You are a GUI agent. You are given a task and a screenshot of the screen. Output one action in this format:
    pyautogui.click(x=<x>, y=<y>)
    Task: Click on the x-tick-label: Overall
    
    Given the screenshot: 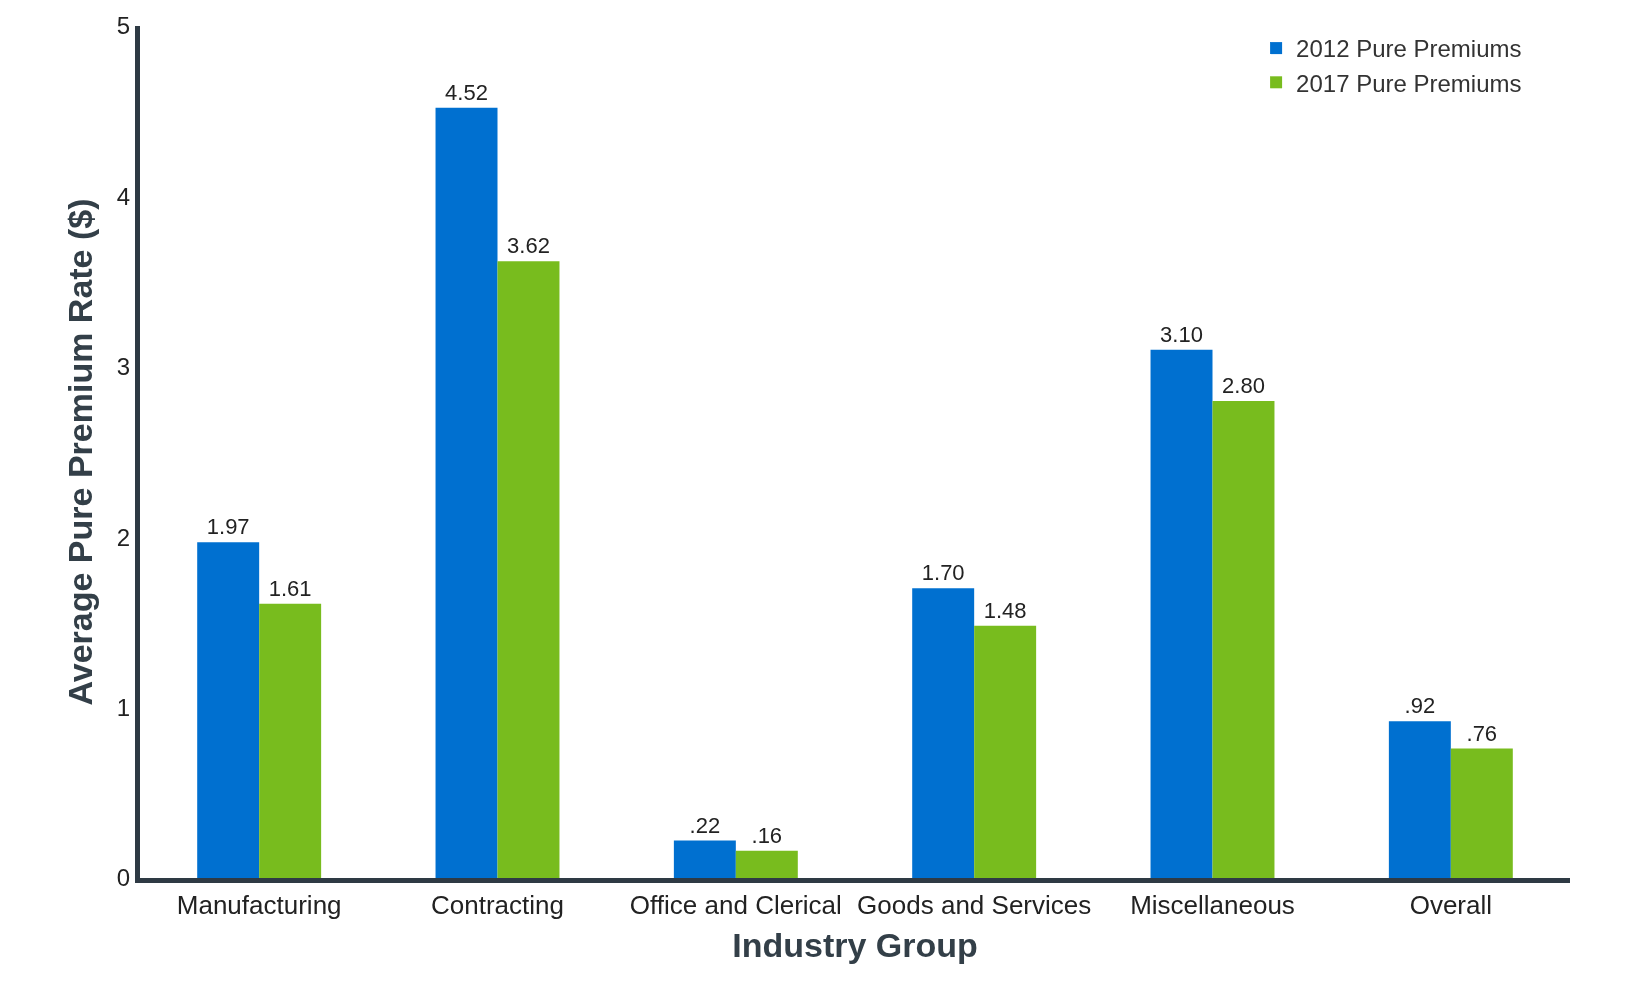 What is the action you would take?
    pyautogui.click(x=1451, y=905)
    